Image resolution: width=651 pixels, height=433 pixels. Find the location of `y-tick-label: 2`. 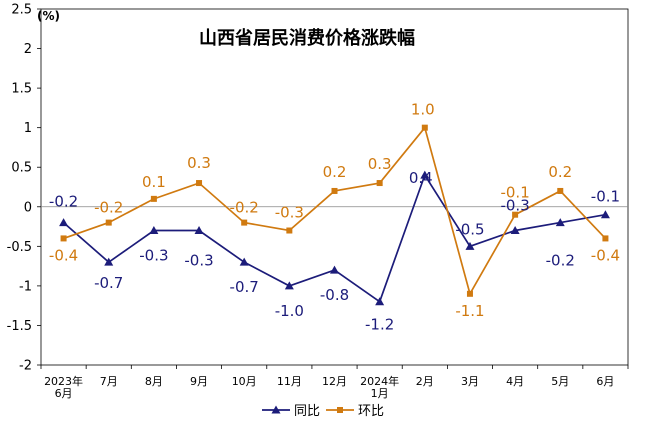

y-tick-label: 2 is located at coordinates (28, 49).